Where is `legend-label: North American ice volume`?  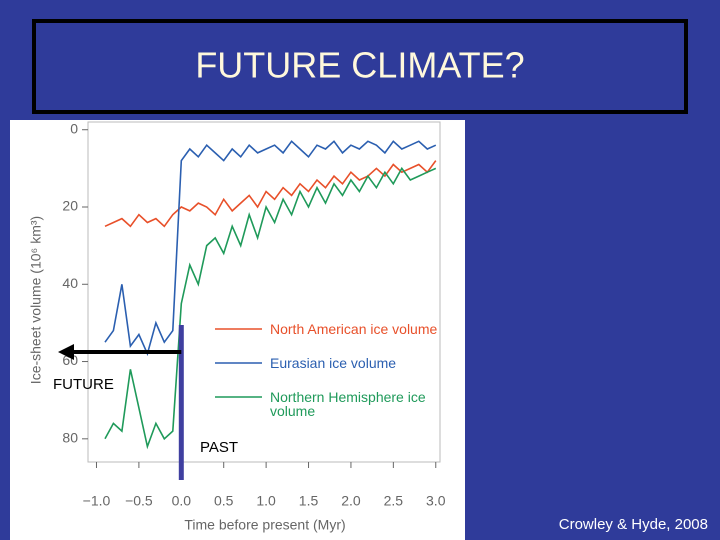 legend-label: North American ice volume is located at coordinates (354, 329).